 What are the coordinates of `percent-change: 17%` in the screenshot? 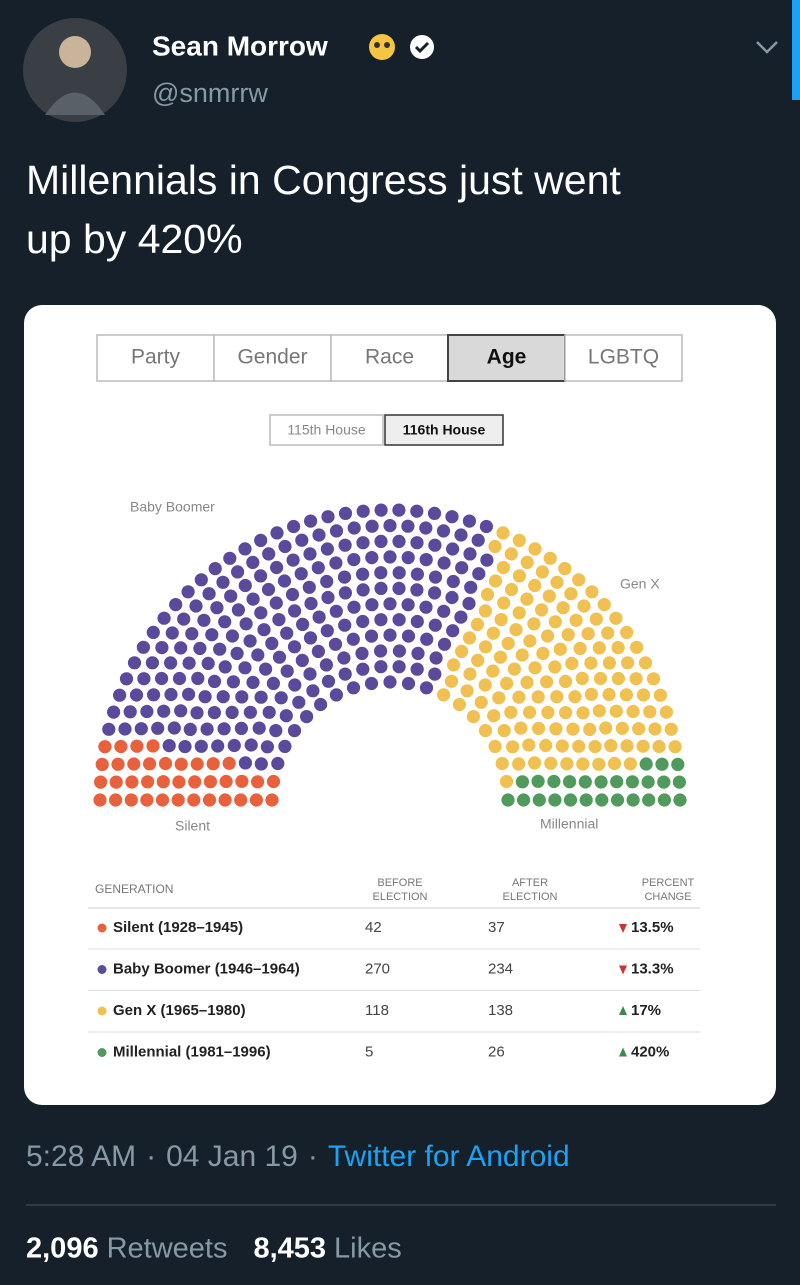 It's located at (646, 1010).